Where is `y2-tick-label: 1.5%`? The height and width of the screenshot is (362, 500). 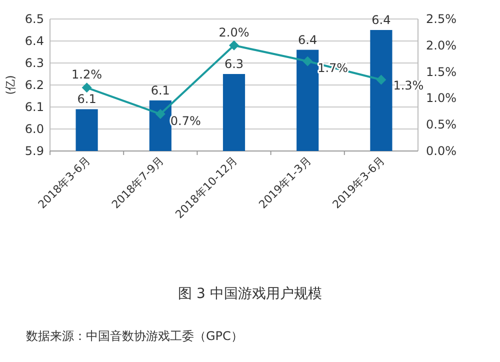
y2-tick-label: 1.5% is located at coordinates (441, 71).